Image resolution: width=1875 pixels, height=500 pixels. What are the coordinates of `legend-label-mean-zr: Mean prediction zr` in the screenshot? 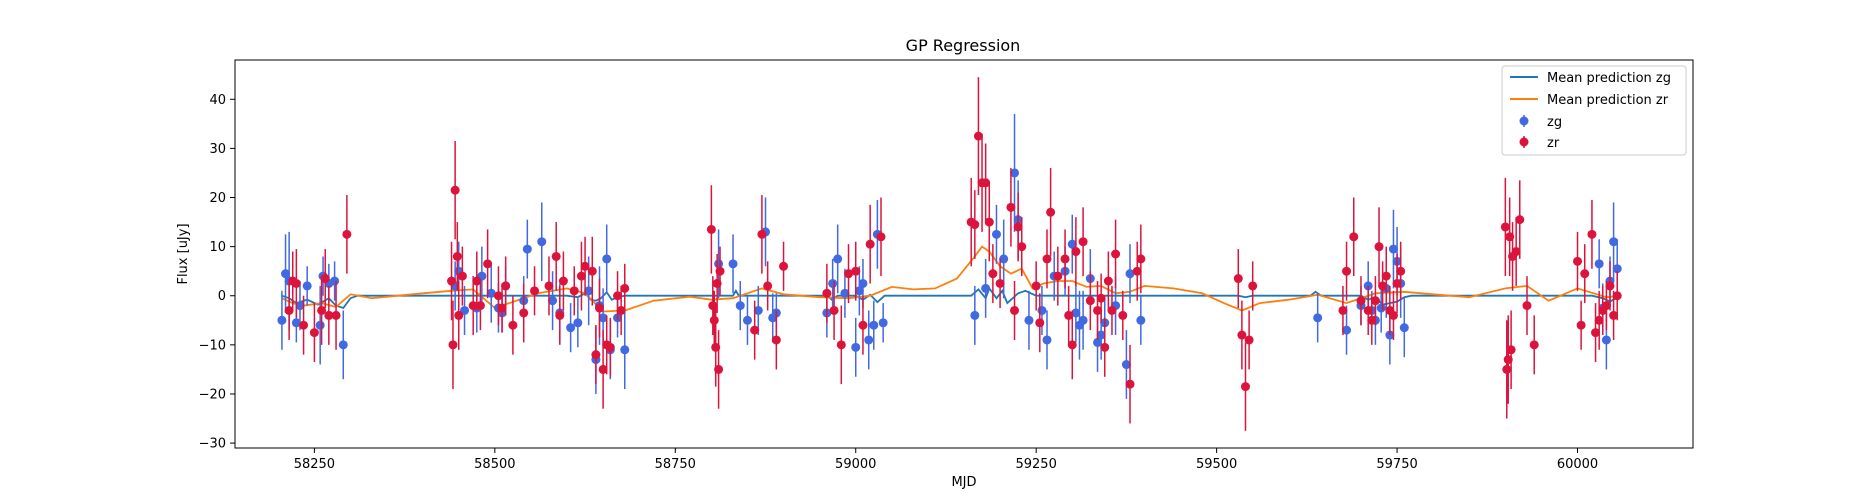 It's located at (1608, 100).